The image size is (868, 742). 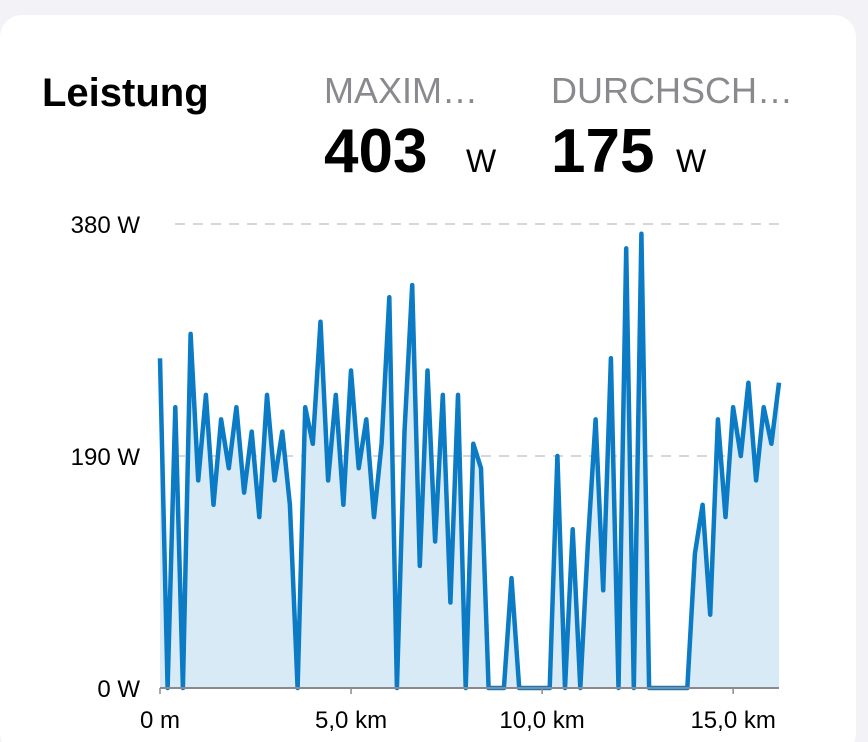 I want to click on y-tick-label: 190 W, so click(x=106, y=457).